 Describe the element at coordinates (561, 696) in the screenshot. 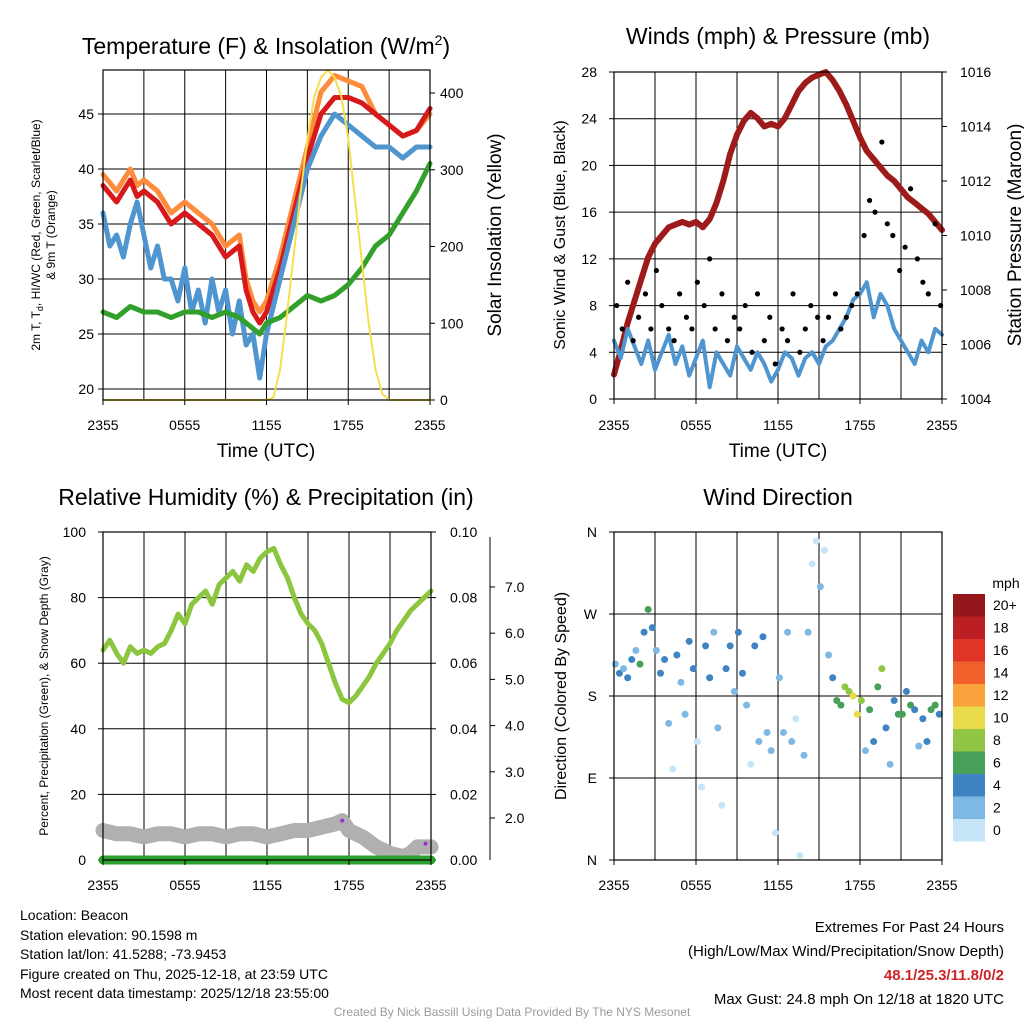

I see `wind-direction-ylabel: Direction (Colored By Speed)` at that location.